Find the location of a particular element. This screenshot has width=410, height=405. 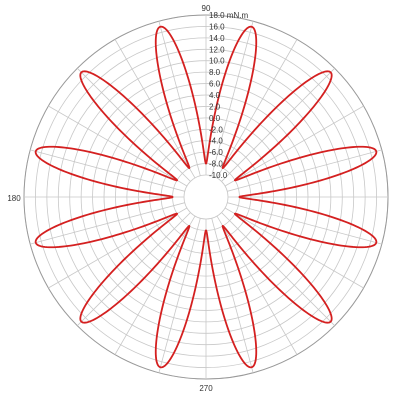

radial-tick-label: 8.0 is located at coordinates (215, 72).